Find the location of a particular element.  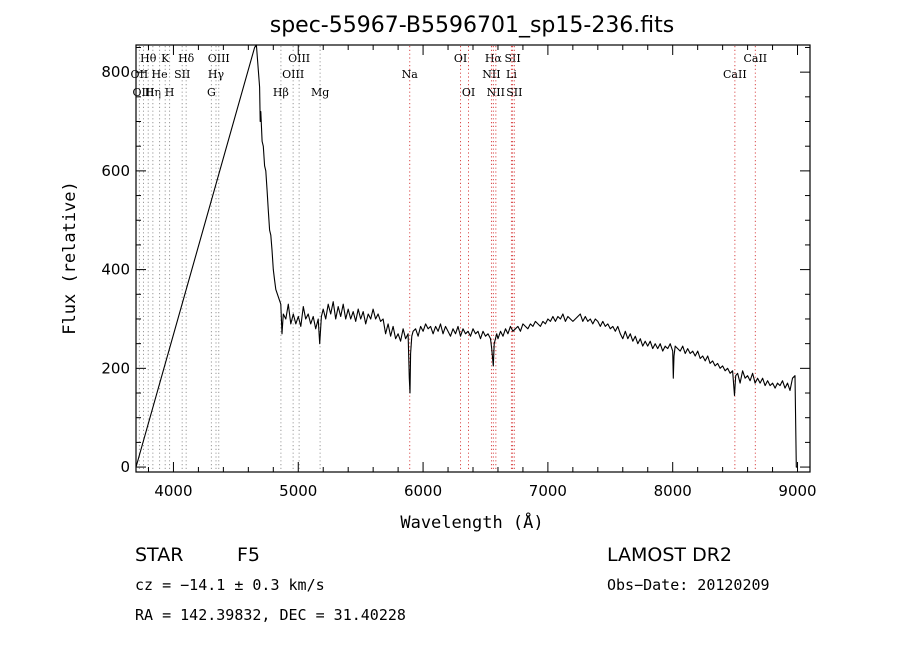

line-marker-label: K is located at coordinates (165, 58).